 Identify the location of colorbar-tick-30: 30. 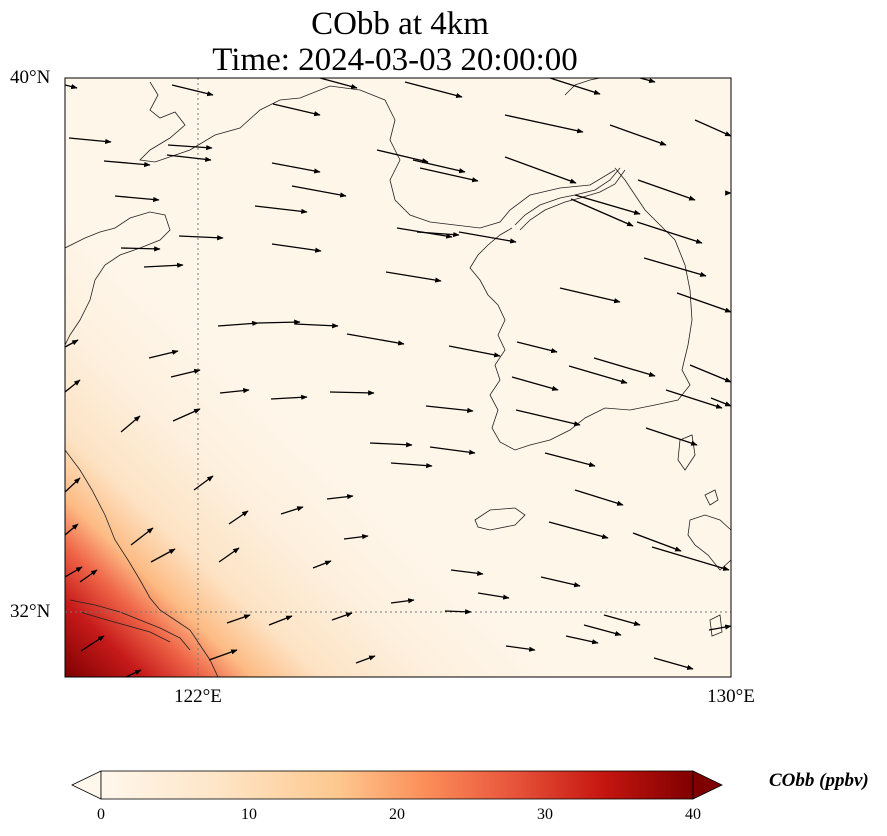
(545, 814).